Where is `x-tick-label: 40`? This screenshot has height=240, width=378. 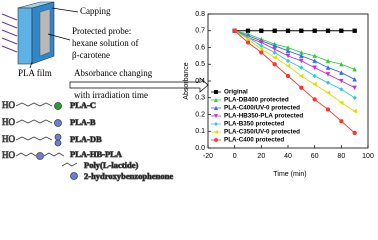
x-tick-label: 40 is located at coordinates (288, 156).